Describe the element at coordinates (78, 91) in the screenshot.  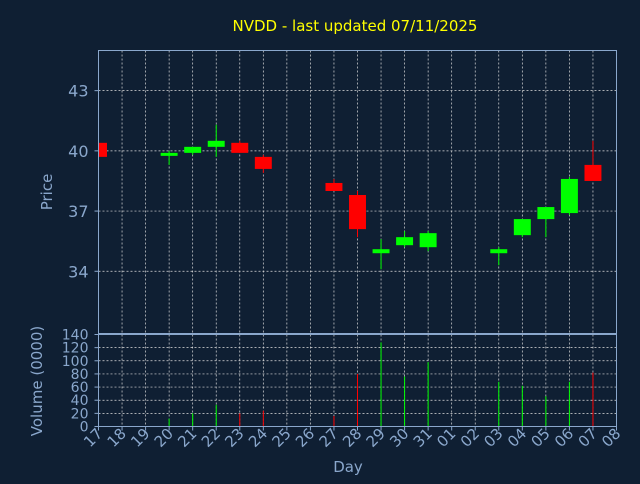
I see `price-tick-label: 43` at that location.